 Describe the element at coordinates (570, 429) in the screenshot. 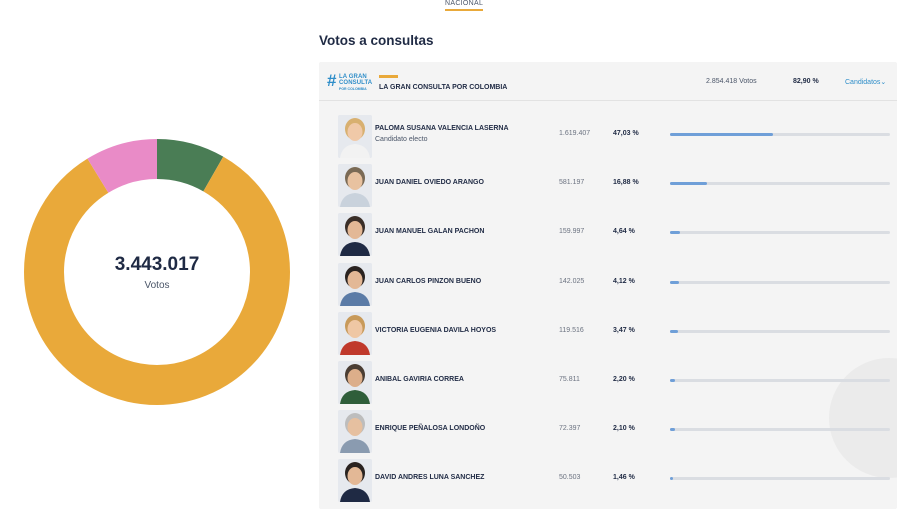

I see `candidate-votes: 72.397` at that location.